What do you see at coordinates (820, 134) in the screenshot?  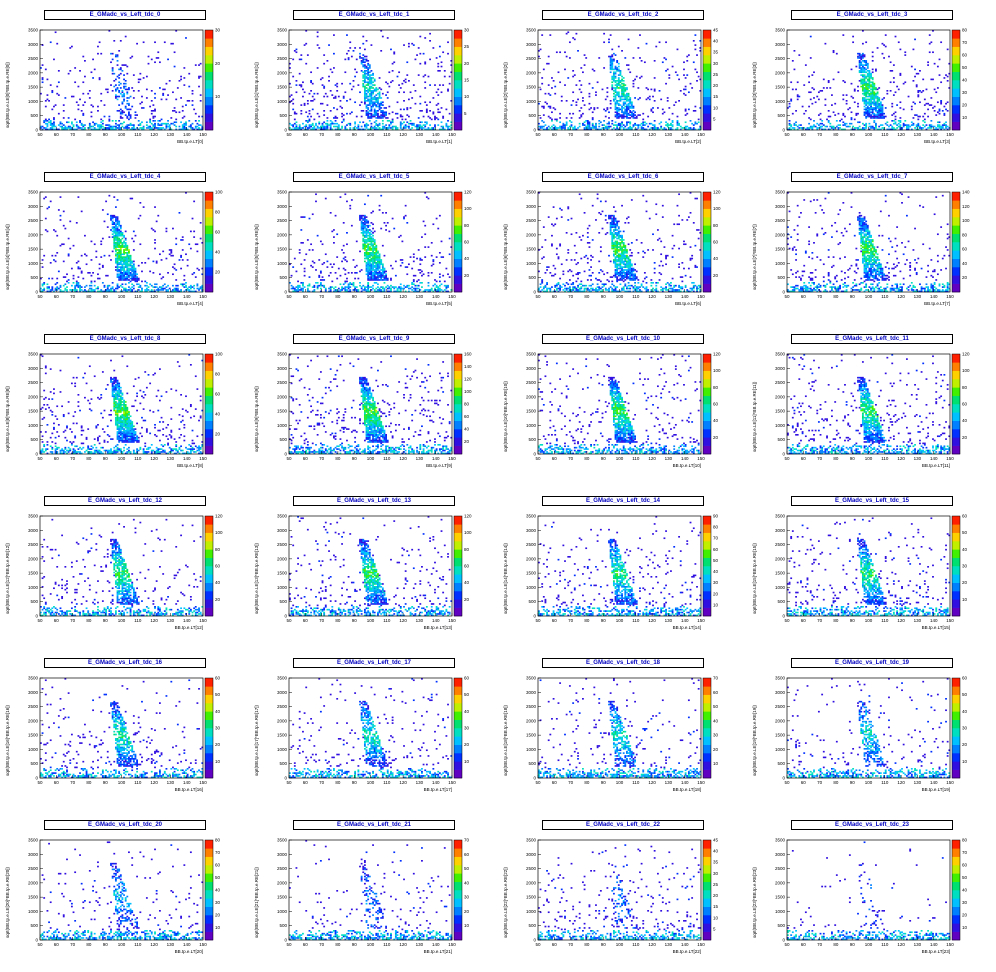 I see `x-tick-label: 70` at bounding box center [820, 134].